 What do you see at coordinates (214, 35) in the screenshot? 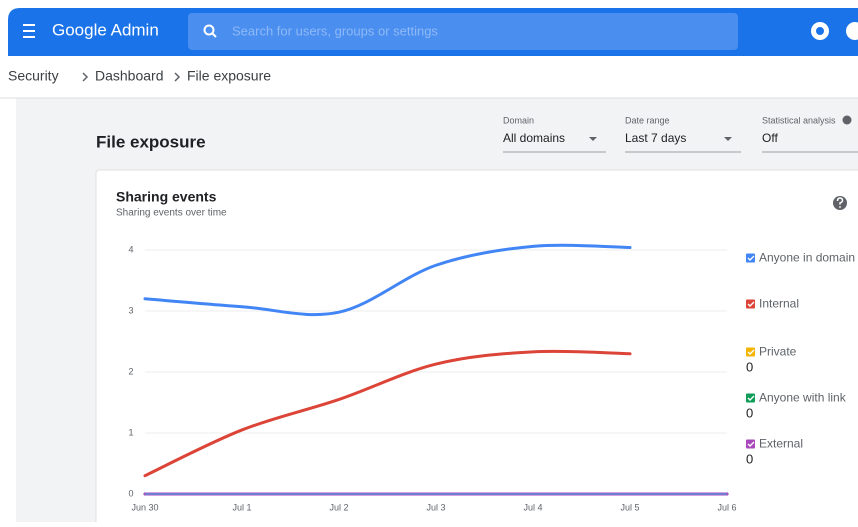
I see `search-handle` at bounding box center [214, 35].